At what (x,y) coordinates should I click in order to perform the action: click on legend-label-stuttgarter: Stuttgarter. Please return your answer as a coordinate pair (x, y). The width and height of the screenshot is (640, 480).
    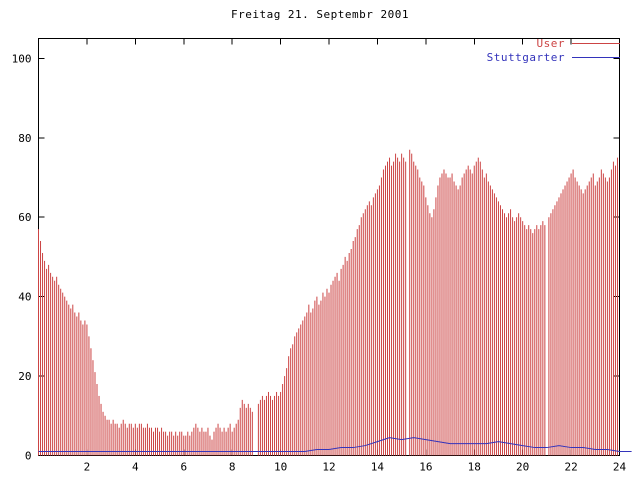
    Looking at the image, I should click on (525, 57).